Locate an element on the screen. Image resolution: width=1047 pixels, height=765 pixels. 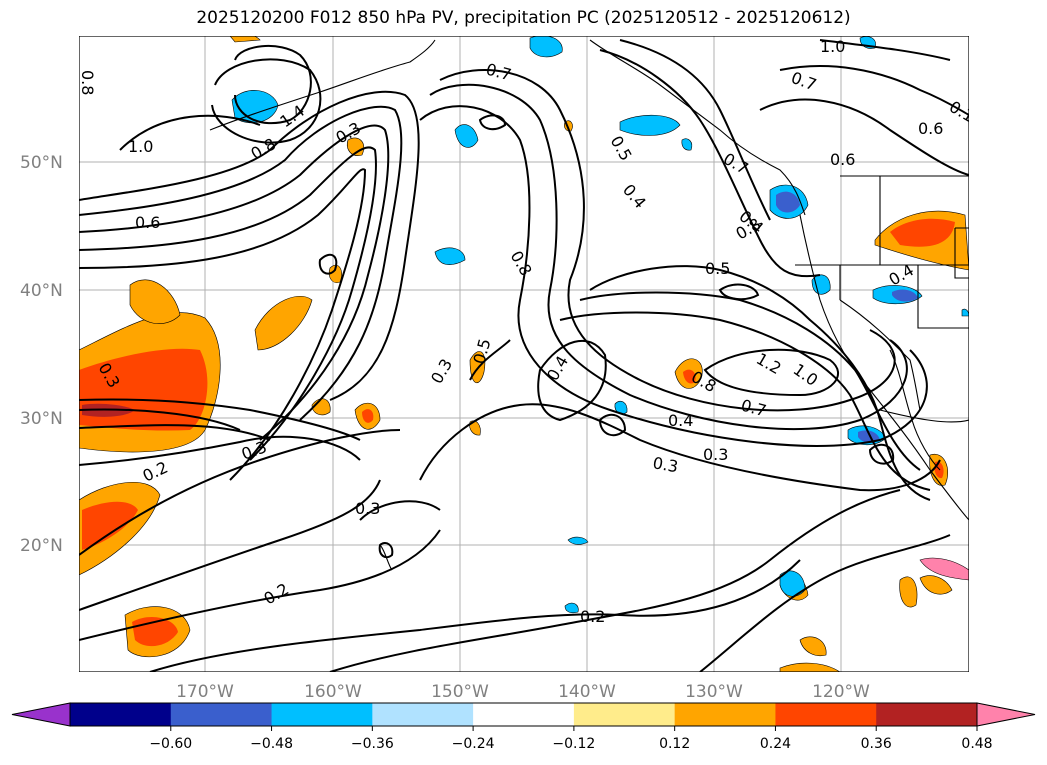
lon-label: 140°W is located at coordinates (587, 692).